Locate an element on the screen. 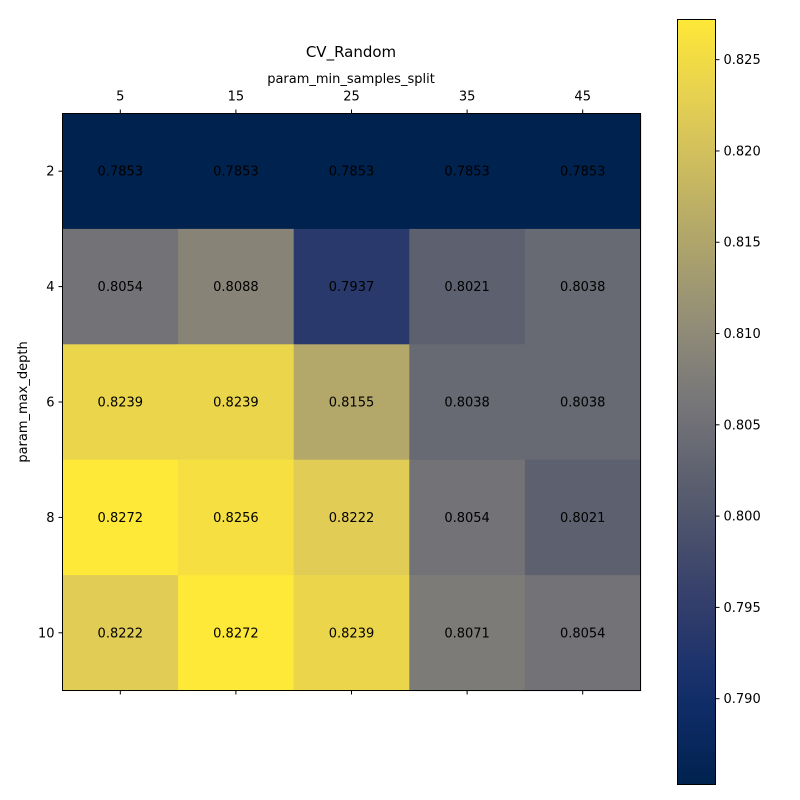 The image size is (800, 800). cell-value-label: 0.8071 is located at coordinates (467, 633).